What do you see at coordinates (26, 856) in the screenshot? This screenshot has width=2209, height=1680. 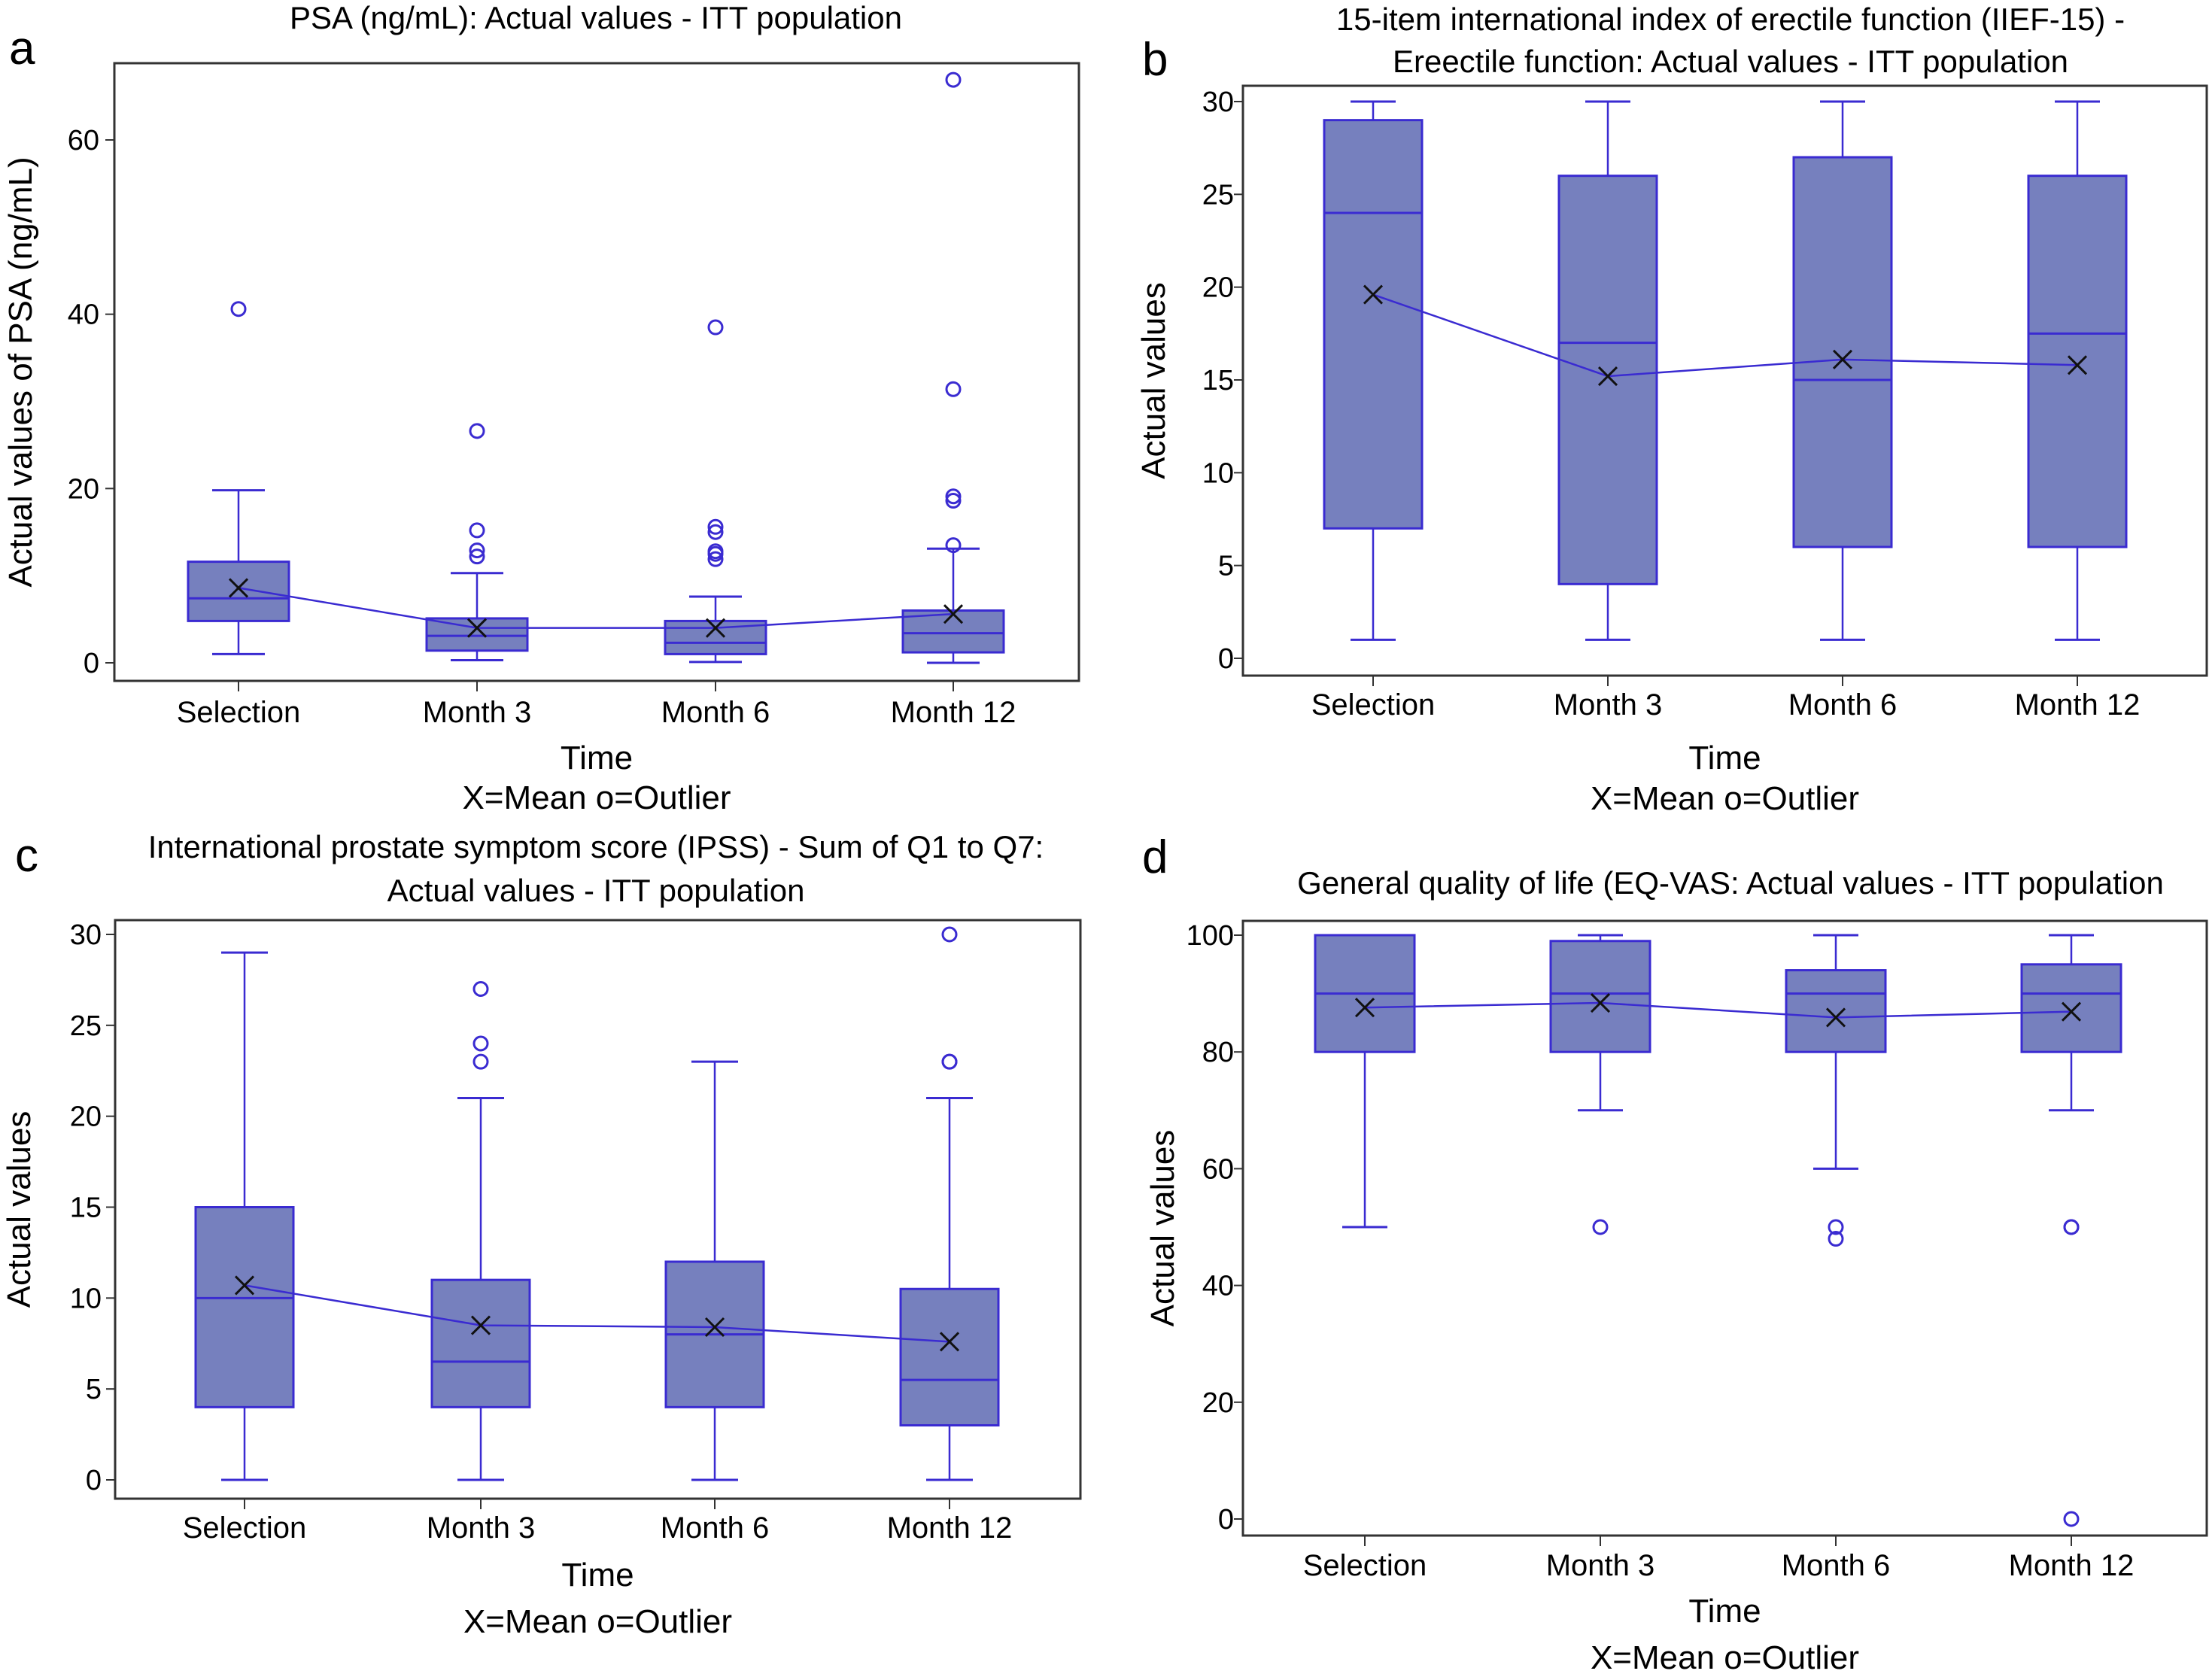 I see `panel-letter: c` at bounding box center [26, 856].